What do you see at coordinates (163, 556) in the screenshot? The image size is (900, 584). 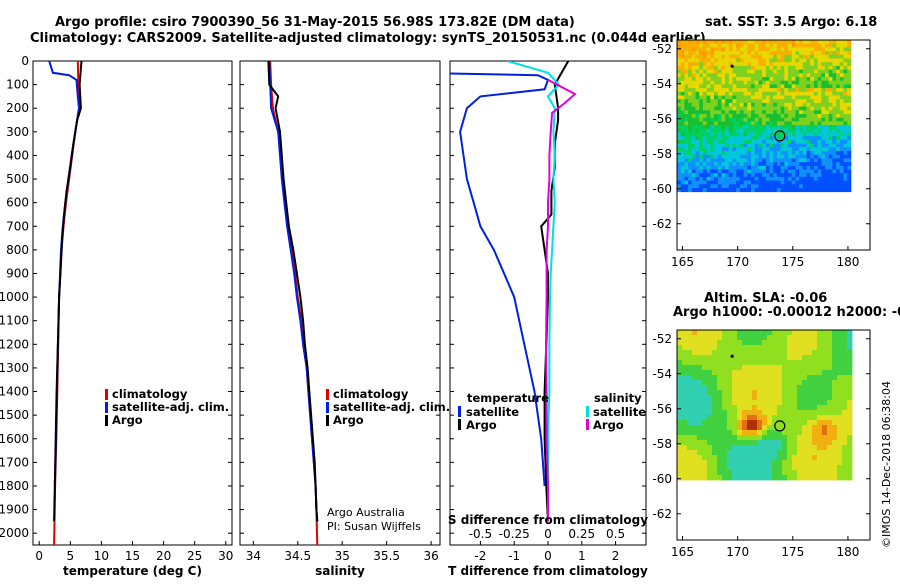 I see `x-tick-label: 20` at bounding box center [163, 556].